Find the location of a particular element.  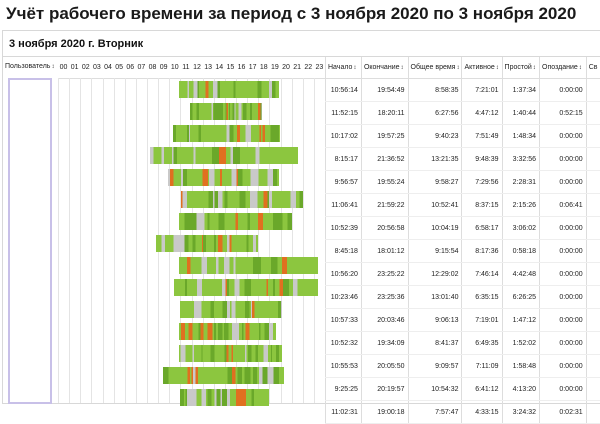

hour-label: 16 is located at coordinates (241, 67).